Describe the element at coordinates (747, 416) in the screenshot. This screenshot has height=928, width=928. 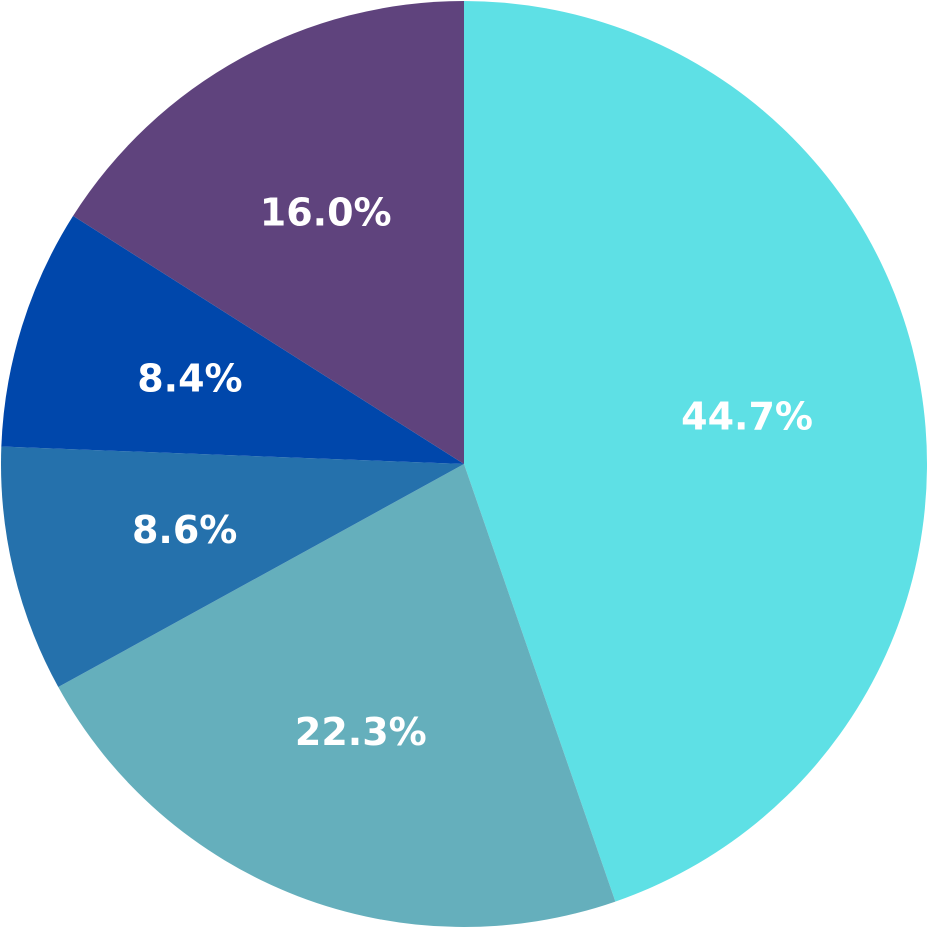
I see `slice-percent-label: 44.7%` at that location.